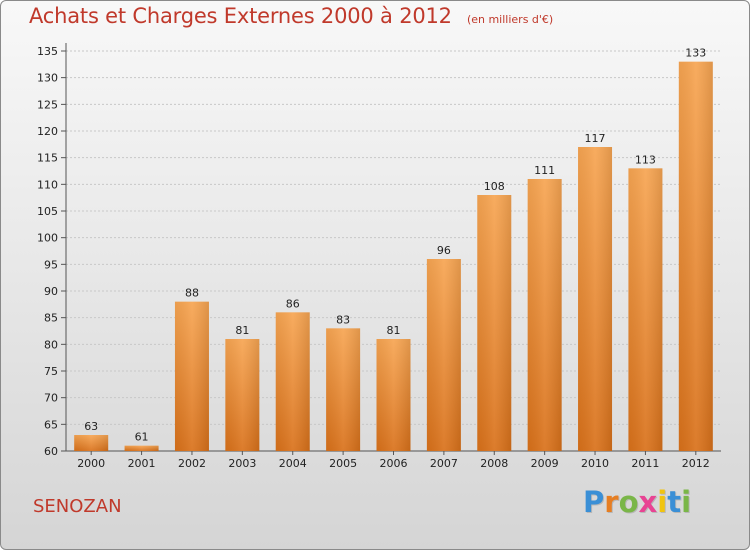 The image size is (750, 550). I want to click on logo-letter: o, so click(628, 502).